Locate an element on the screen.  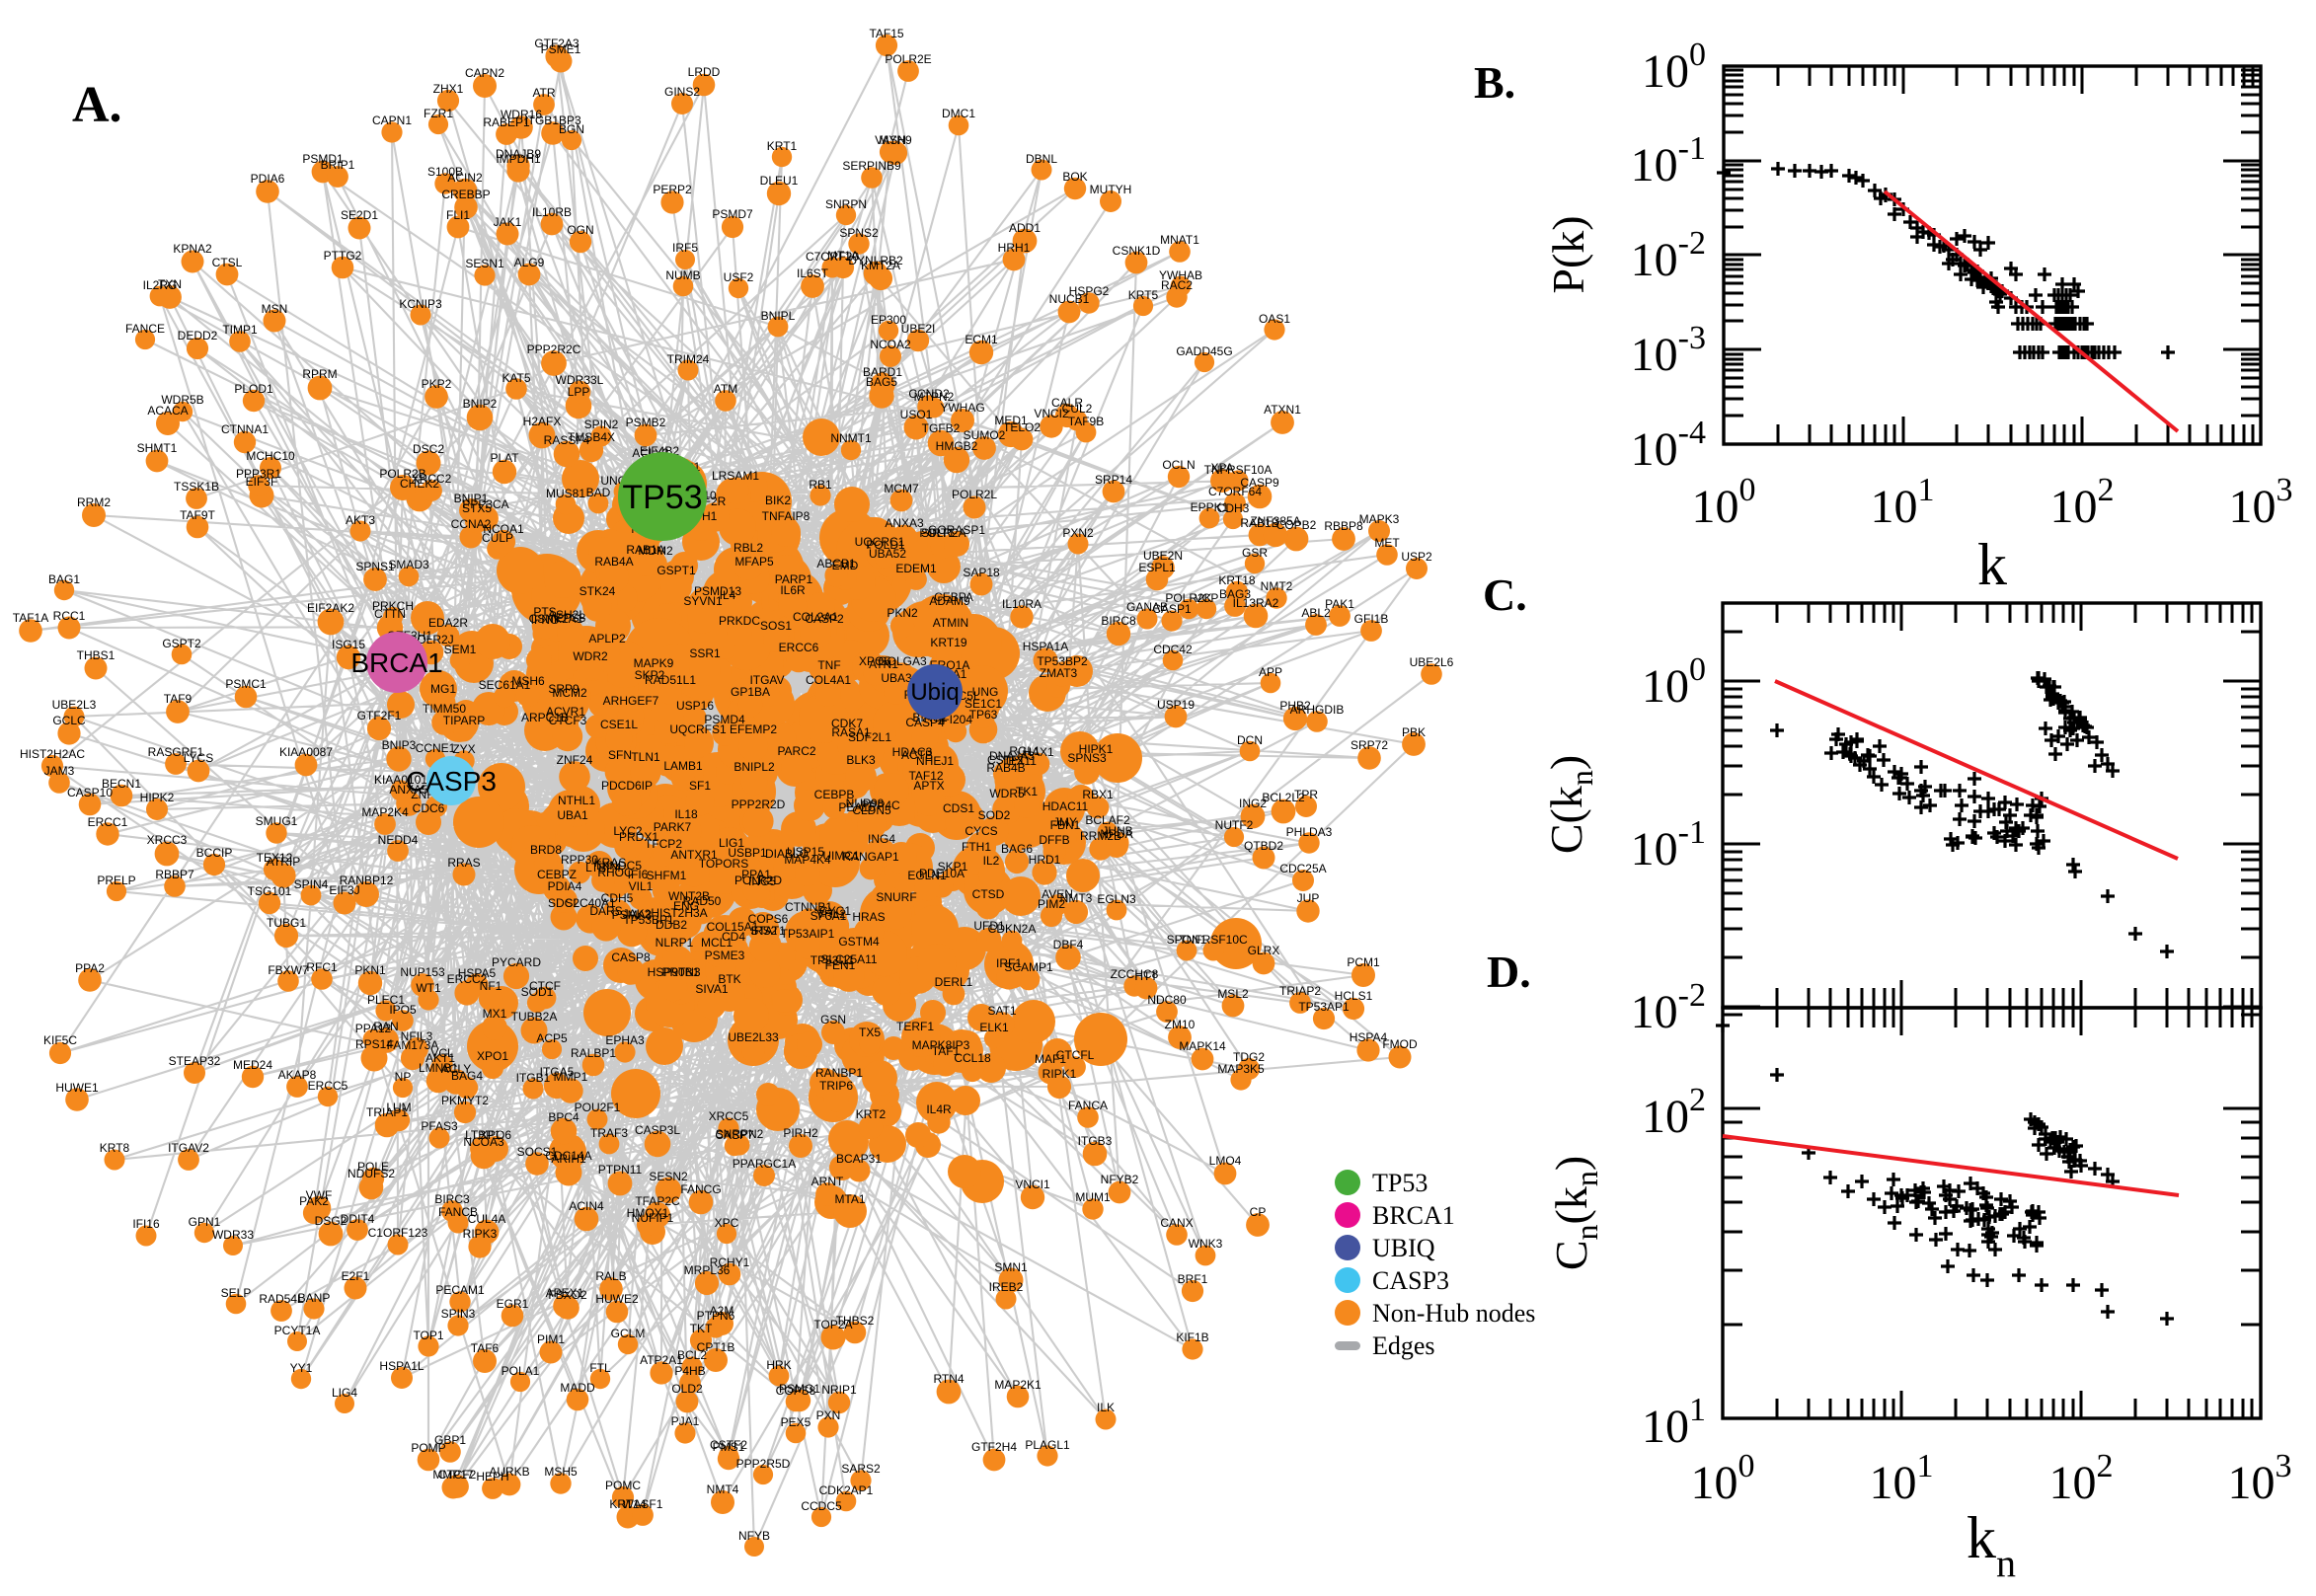
svg-text: CDC6 is located at coordinates (429, 808).